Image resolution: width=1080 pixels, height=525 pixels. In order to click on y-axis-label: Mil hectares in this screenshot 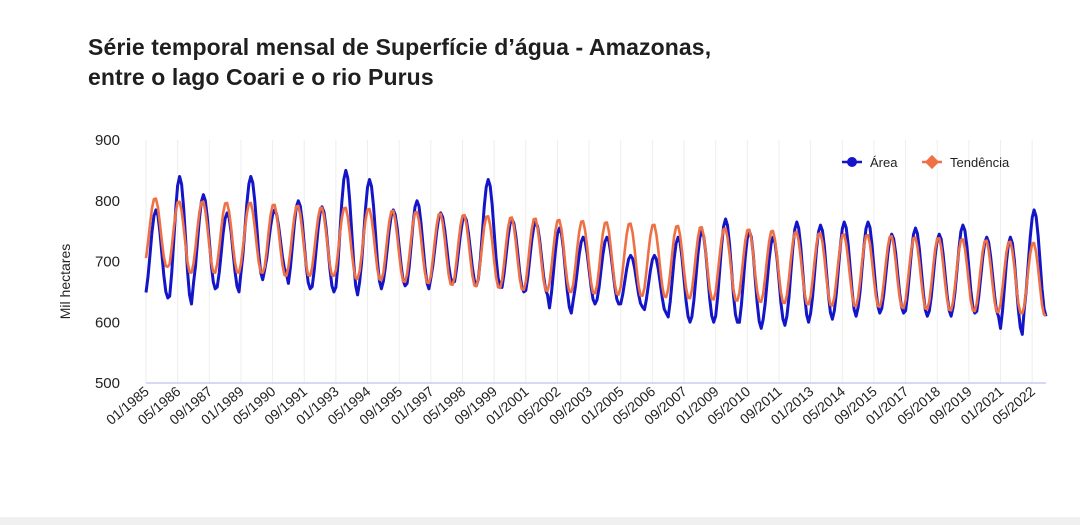, I will do `click(65, 281)`.